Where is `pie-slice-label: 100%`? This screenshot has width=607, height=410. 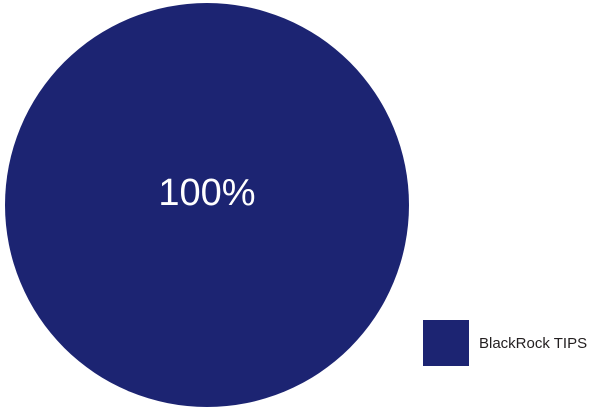
pie-slice-label: 100% is located at coordinates (206, 193).